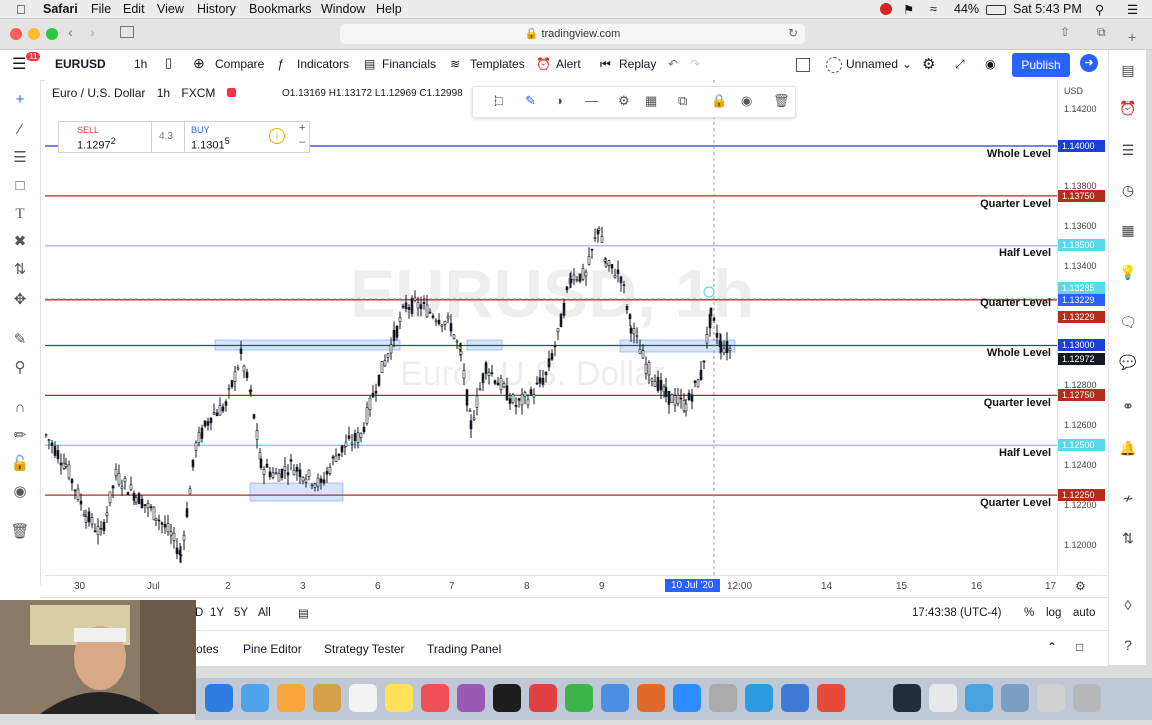  I want to click on indicators-icon: ƒ, so click(280, 64).